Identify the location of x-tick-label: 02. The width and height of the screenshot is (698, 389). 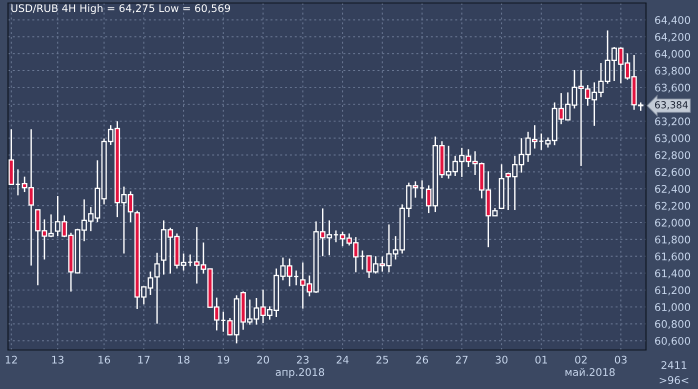
(581, 360).